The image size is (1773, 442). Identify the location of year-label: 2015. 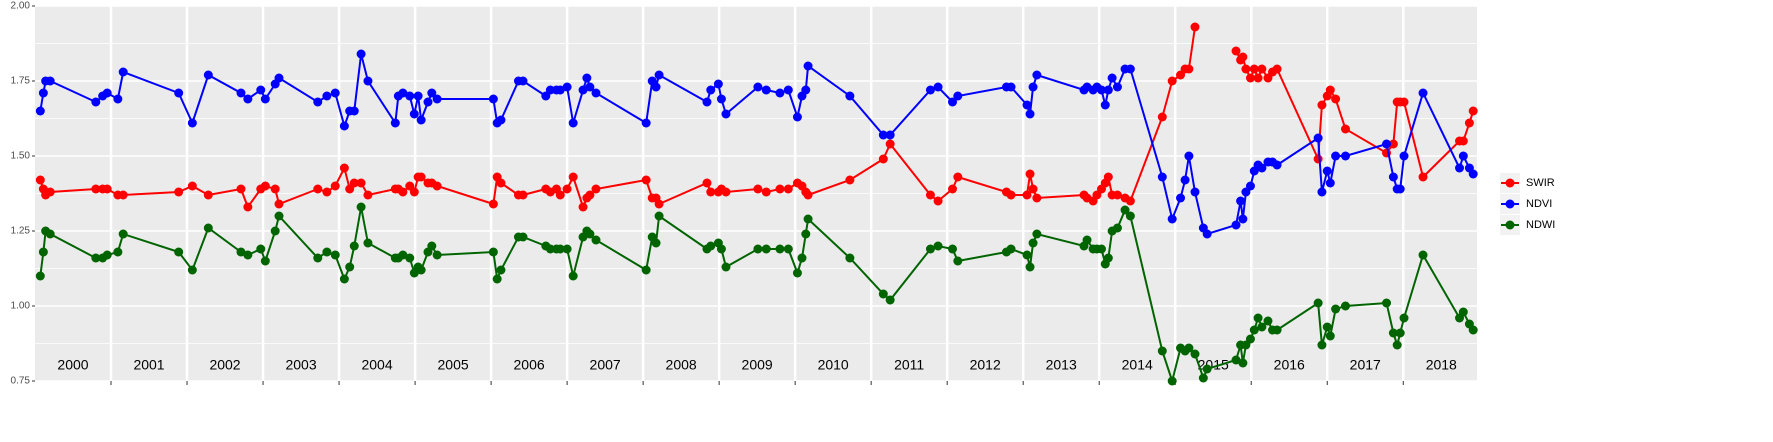
(1213, 365).